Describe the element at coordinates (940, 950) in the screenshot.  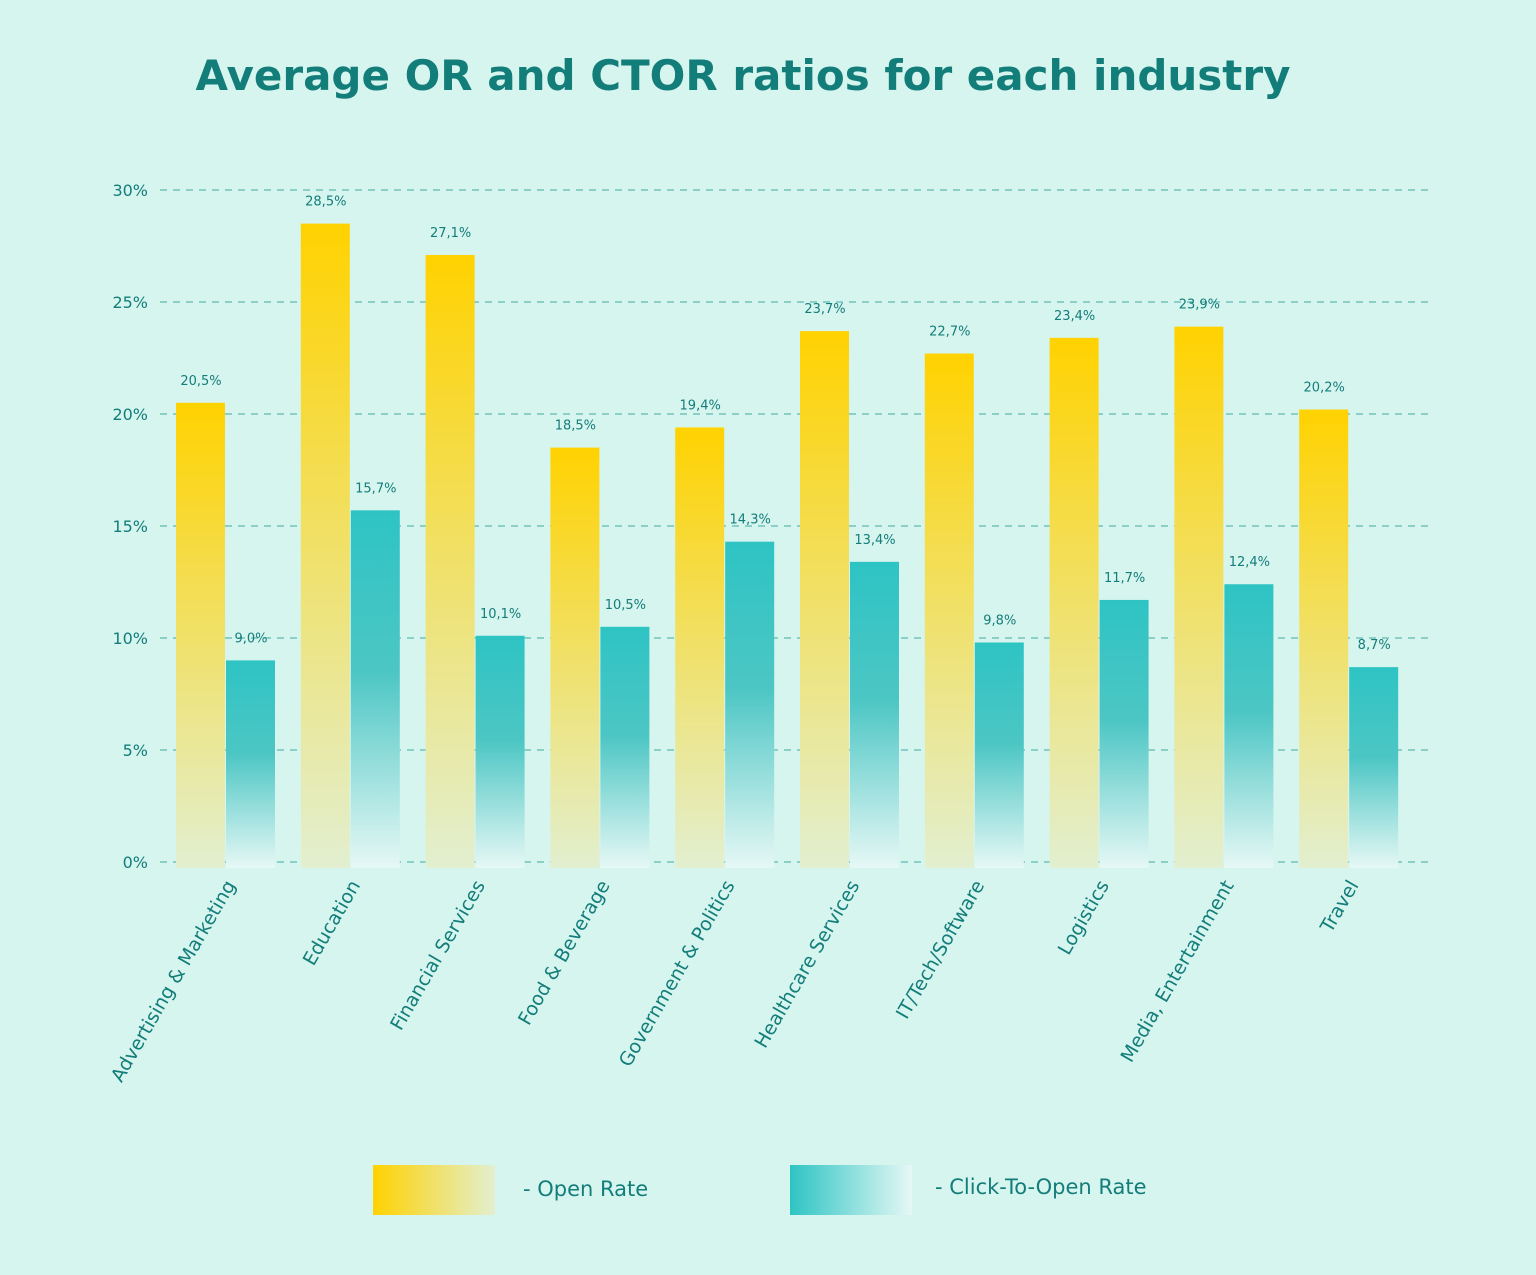
I see `x-category-label: IT/Tech/Software` at that location.